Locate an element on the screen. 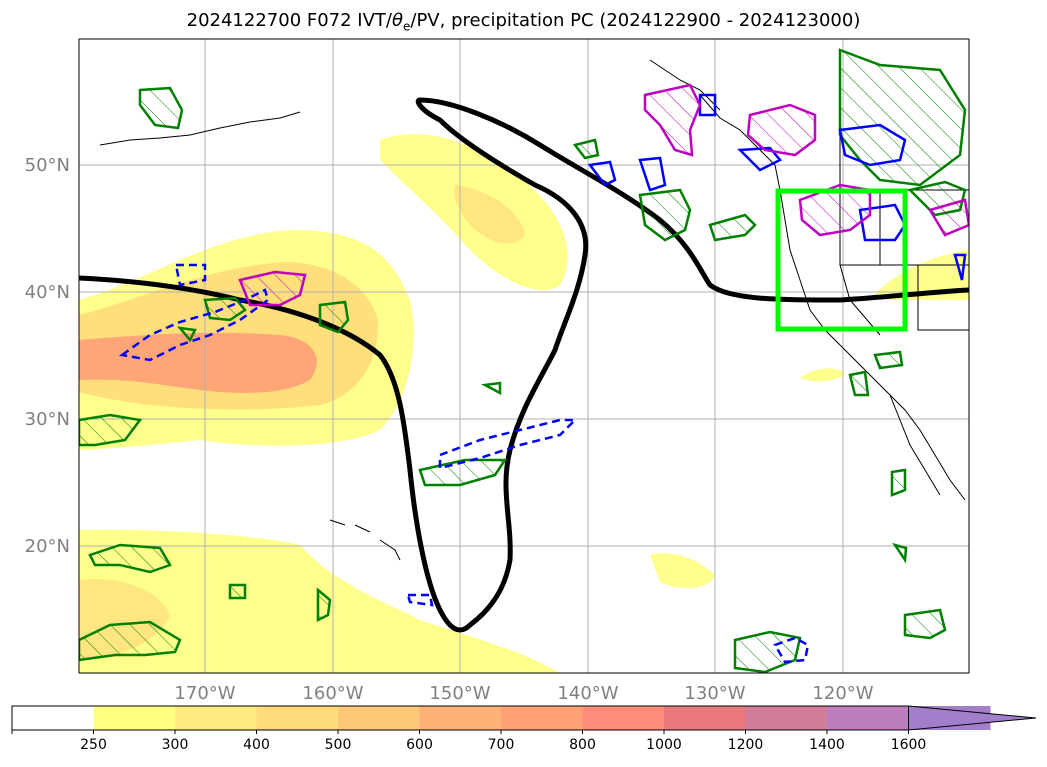 The width and height of the screenshot is (1047, 767). lon-label-170w: 170°W is located at coordinates (204, 693).